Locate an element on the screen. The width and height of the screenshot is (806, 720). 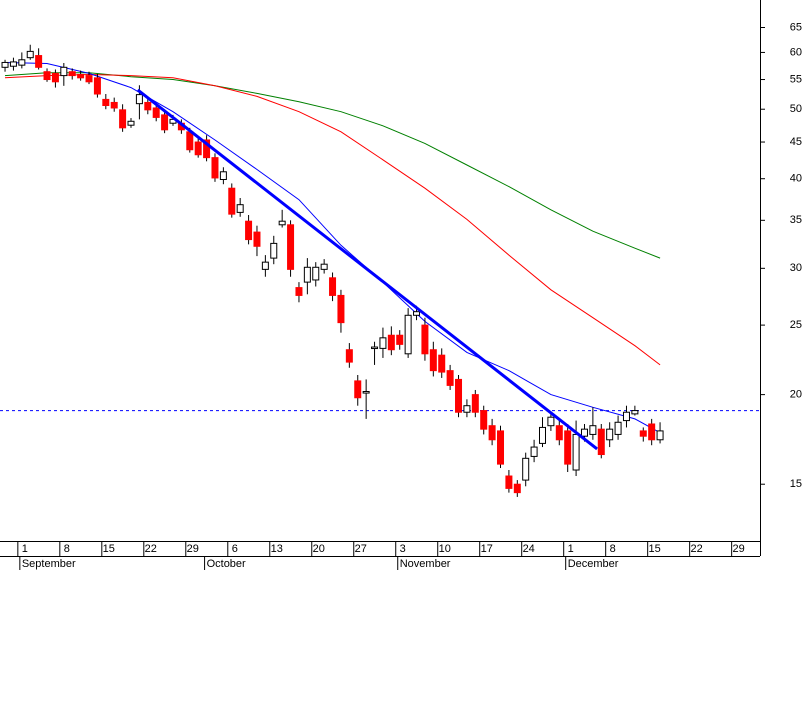
x-tick-label: 10 is located at coordinates (445, 549).